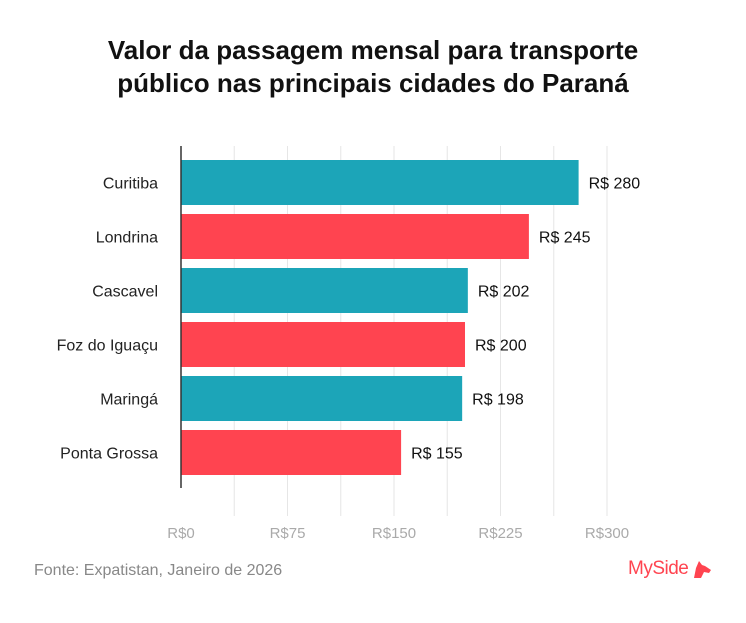  I want to click on x-tick-label: R$75, so click(288, 533).